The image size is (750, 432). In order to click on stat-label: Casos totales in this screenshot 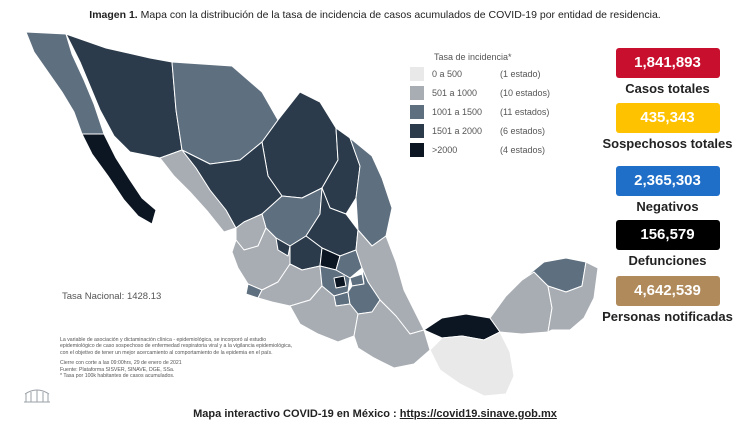, I will do `click(667, 88)`.